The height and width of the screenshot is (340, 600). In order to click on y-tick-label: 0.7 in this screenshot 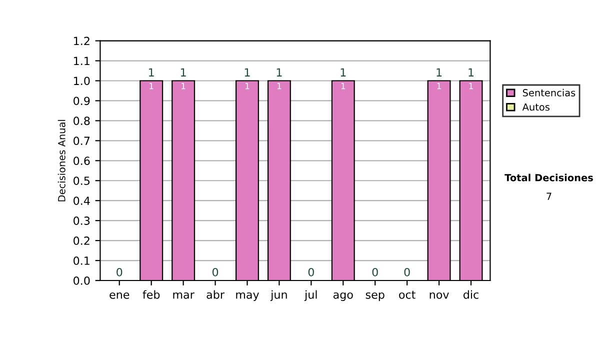, I will do `click(82, 141)`.